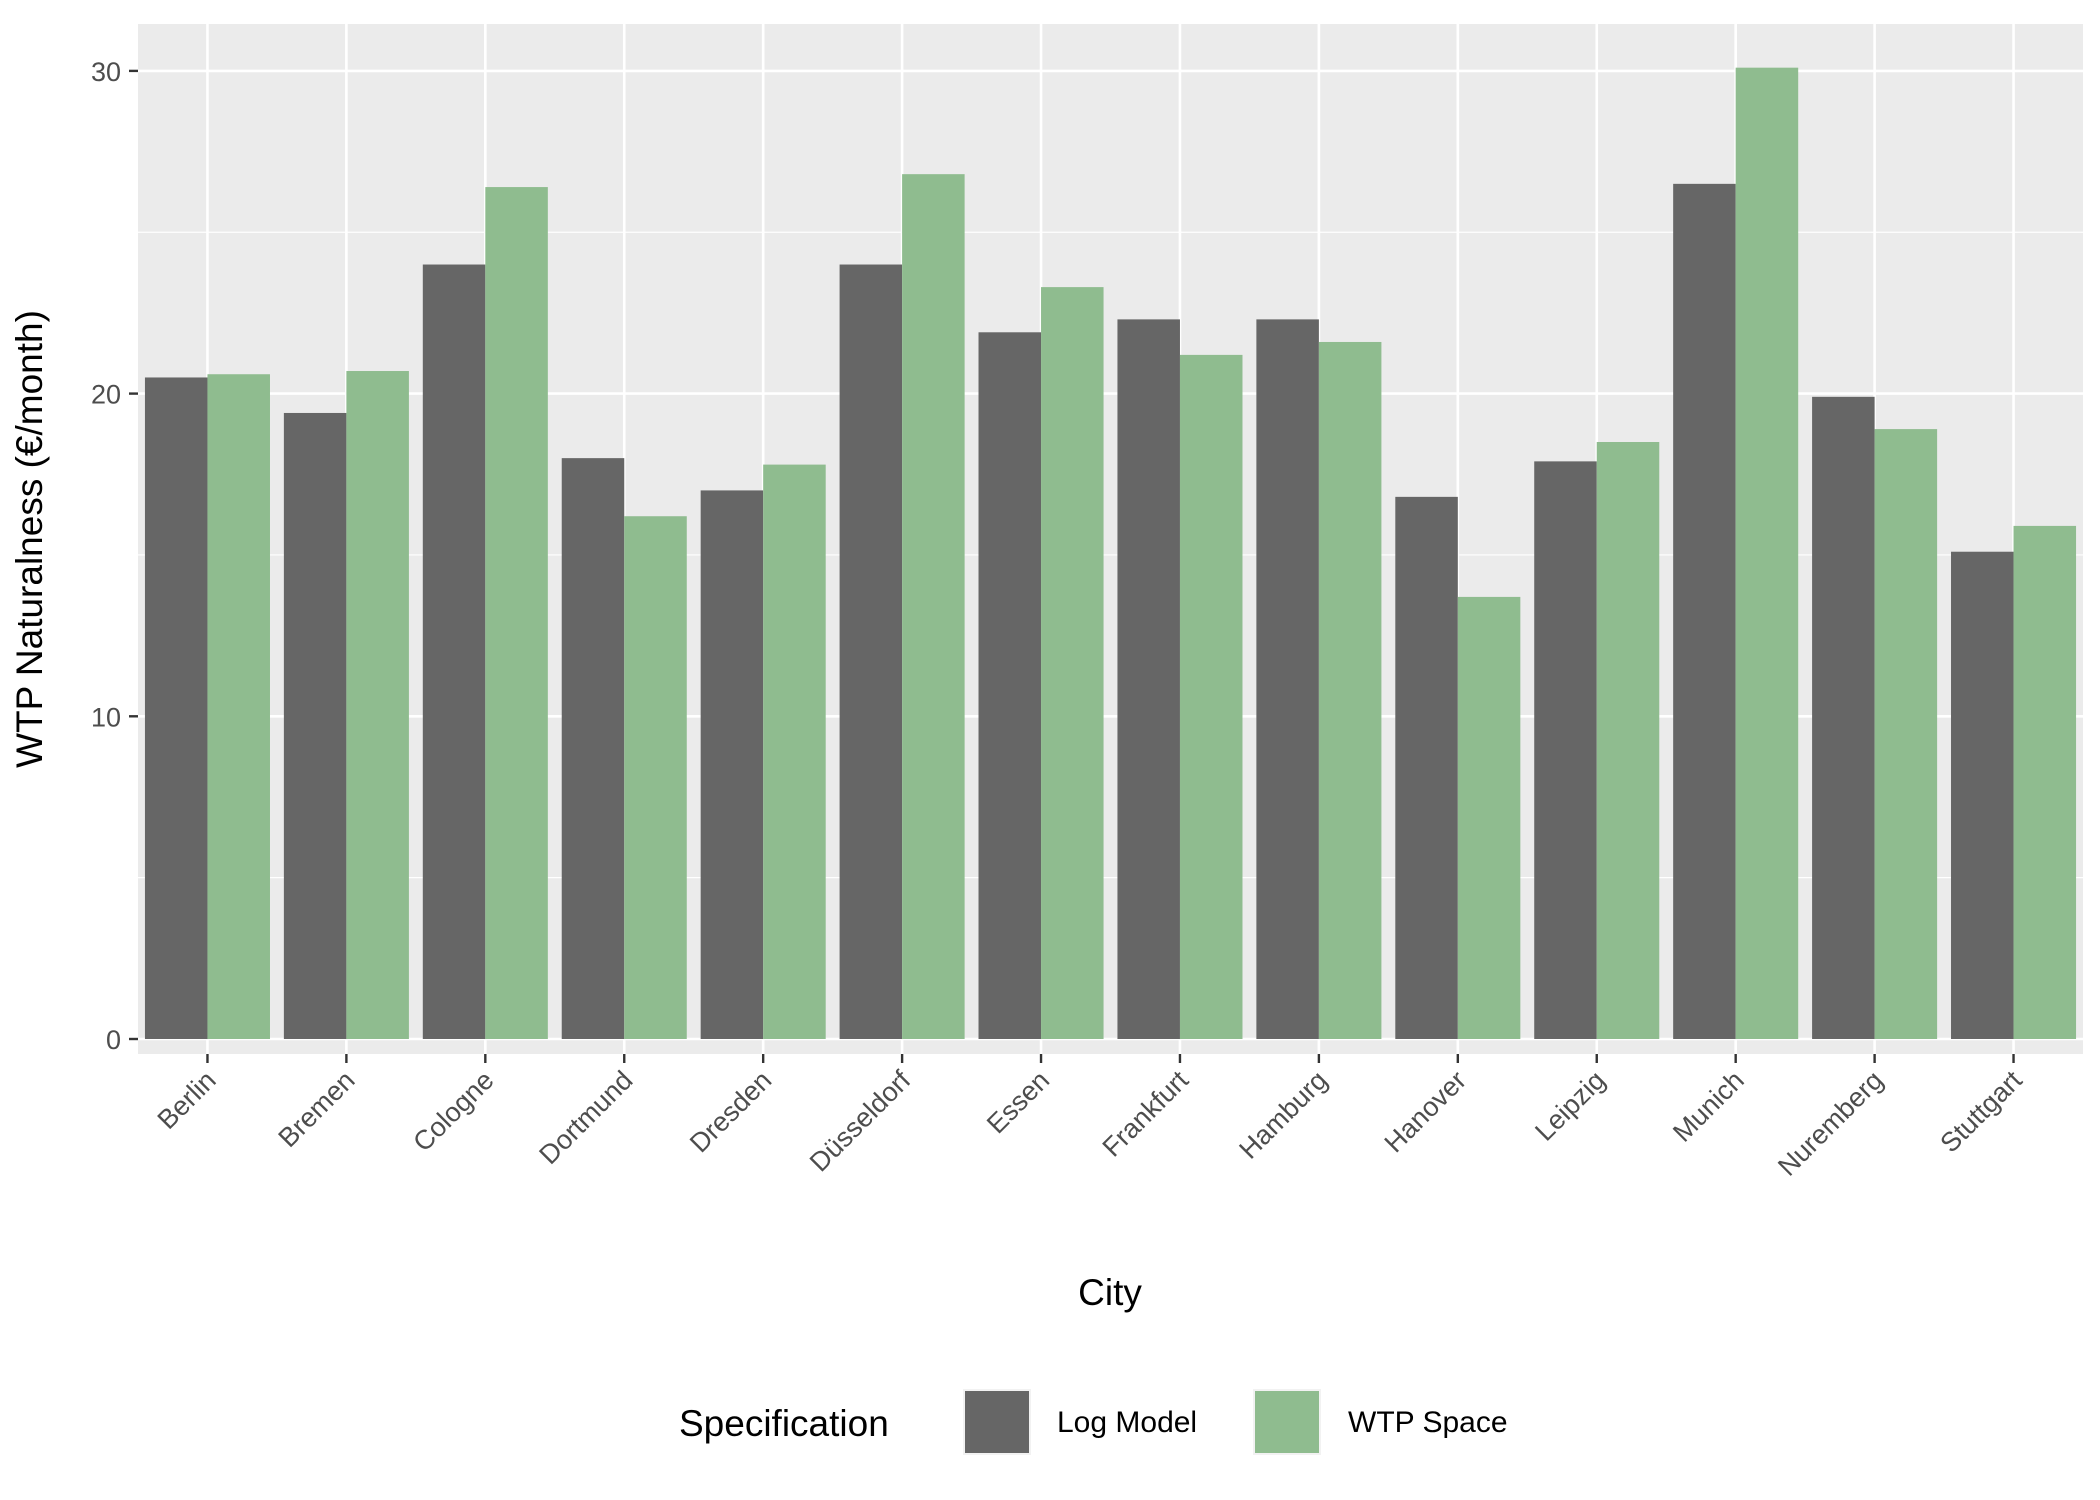 The width and height of the screenshot is (2100, 1500). Describe the element at coordinates (114, 556) in the screenshot. I see `y-axis: 0 10 20 30` at that location.